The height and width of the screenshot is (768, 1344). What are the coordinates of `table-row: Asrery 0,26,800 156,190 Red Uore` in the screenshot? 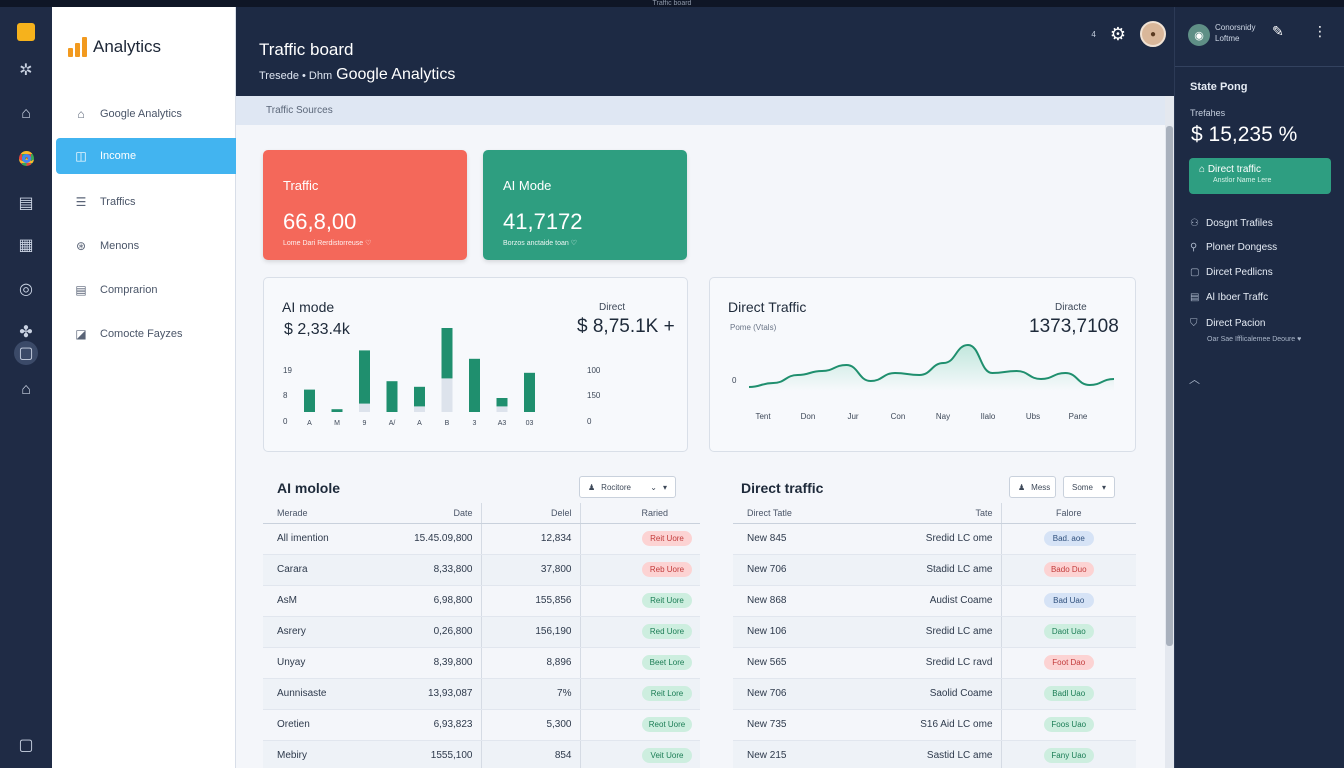 It's located at (481, 632).